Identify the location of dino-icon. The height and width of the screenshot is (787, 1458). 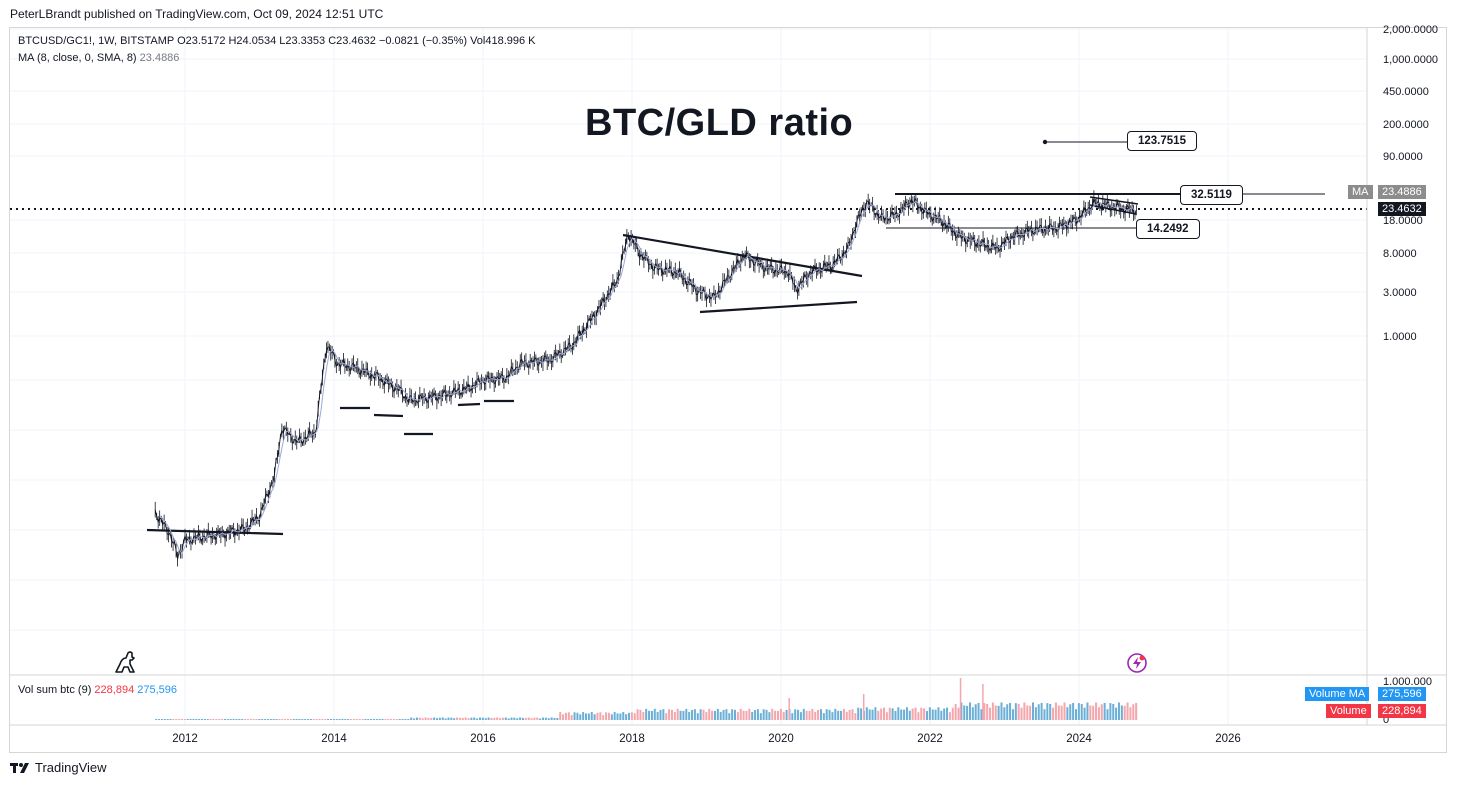
(126, 662).